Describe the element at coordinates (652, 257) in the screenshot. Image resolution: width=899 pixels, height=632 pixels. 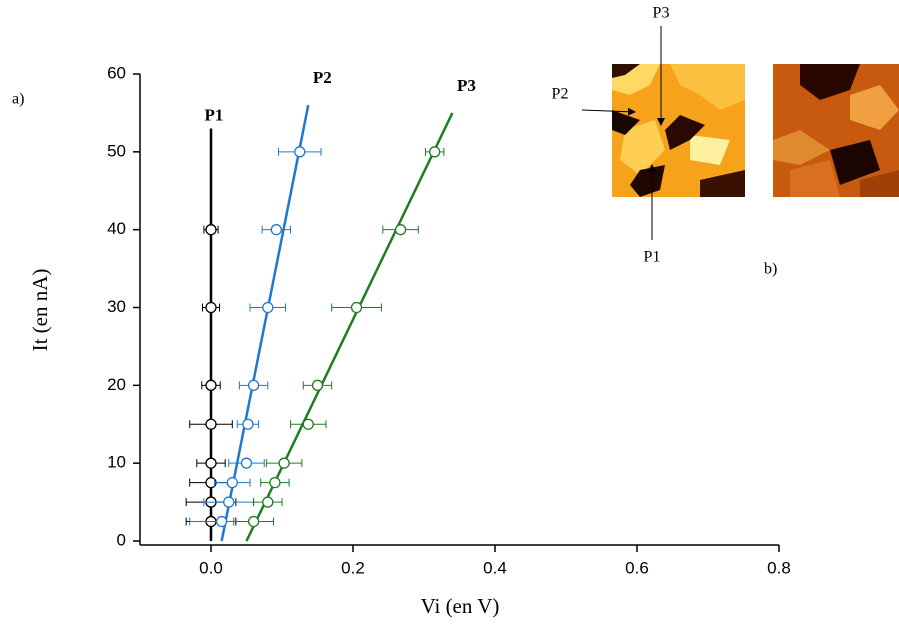
I see `inset-label: P1` at that location.